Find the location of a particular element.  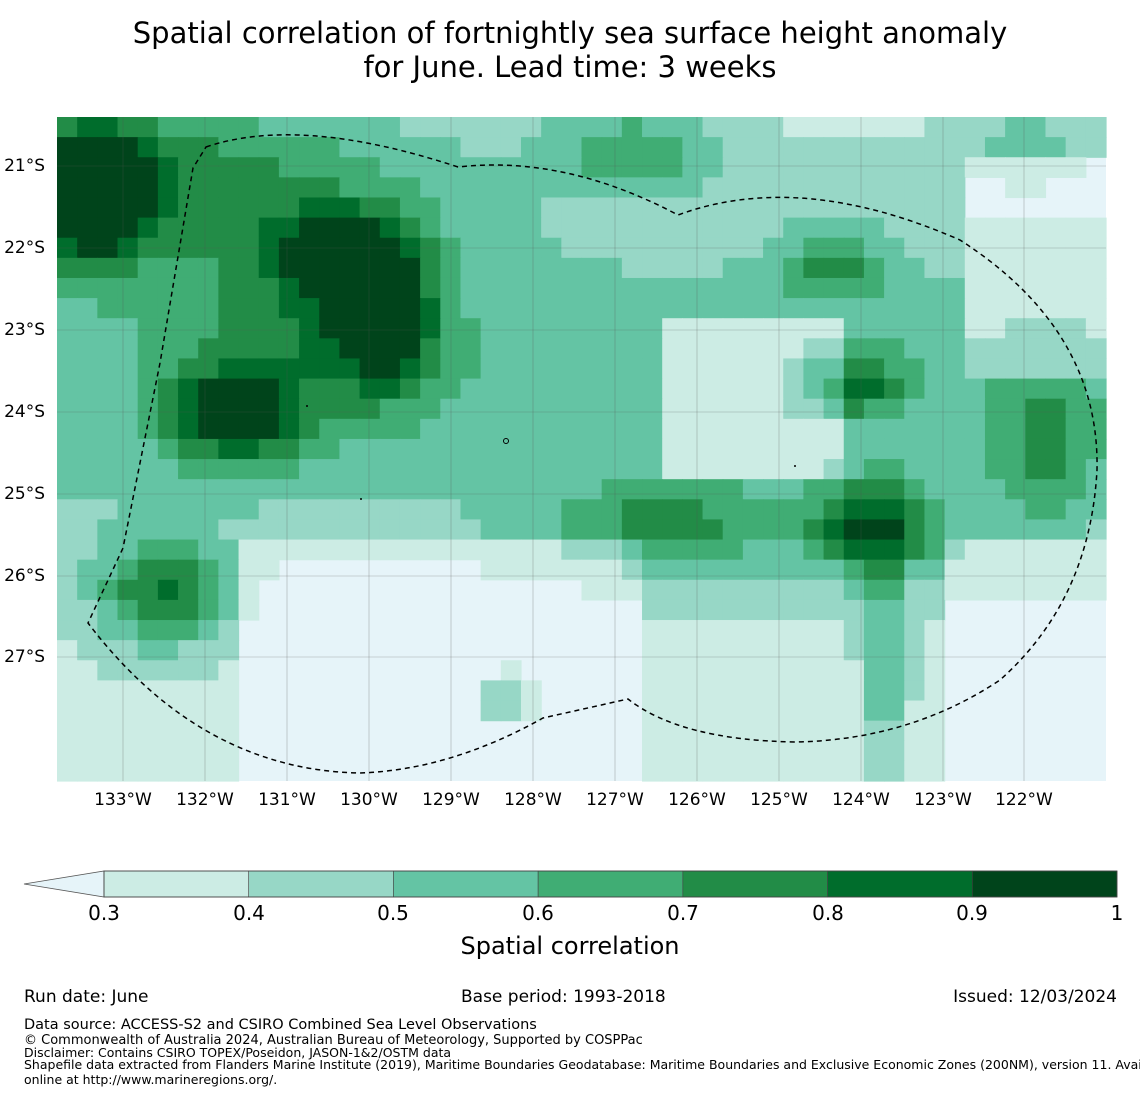

colorbar-bin is located at coordinates (466, 884).